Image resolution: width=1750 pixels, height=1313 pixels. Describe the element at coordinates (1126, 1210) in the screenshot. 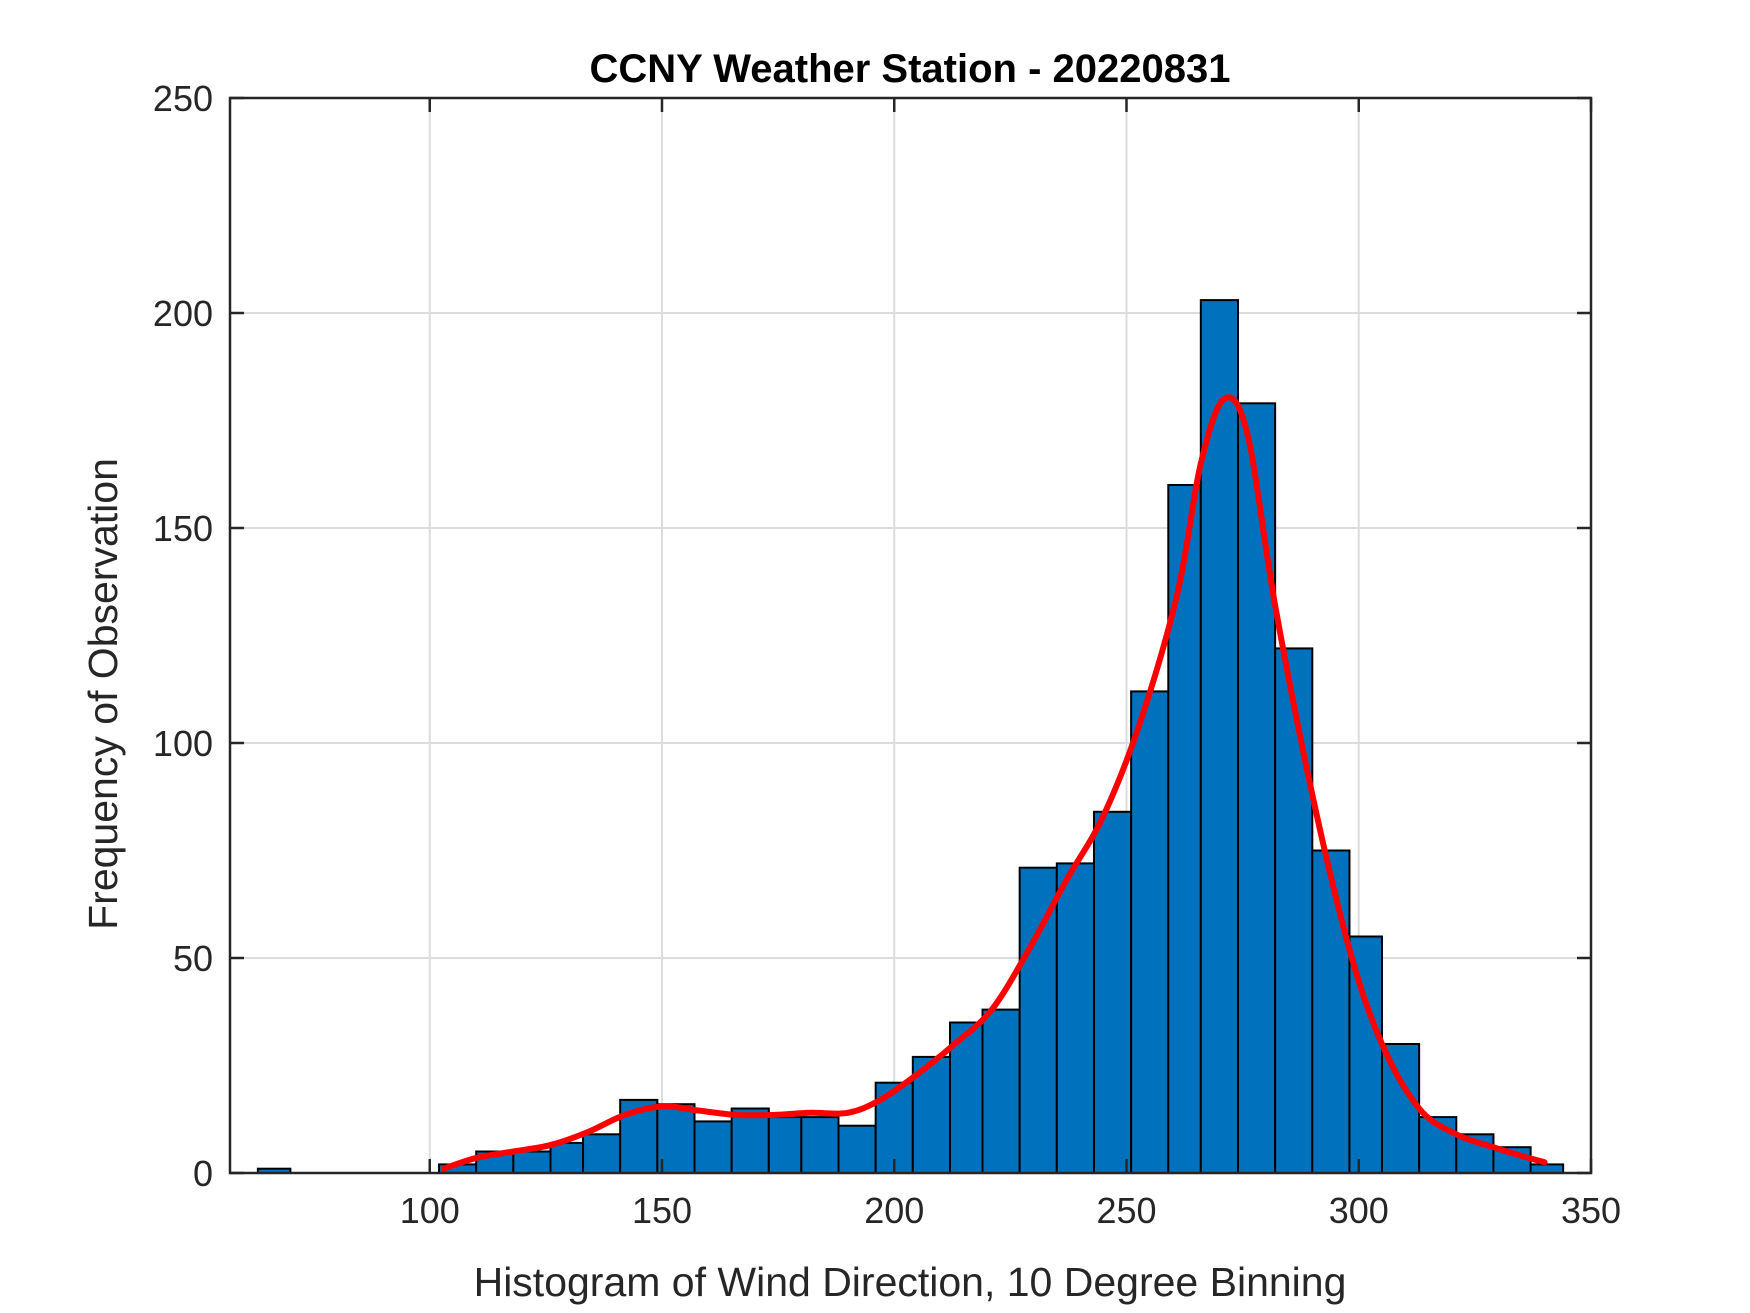

I see `x-tick-label: 250` at that location.